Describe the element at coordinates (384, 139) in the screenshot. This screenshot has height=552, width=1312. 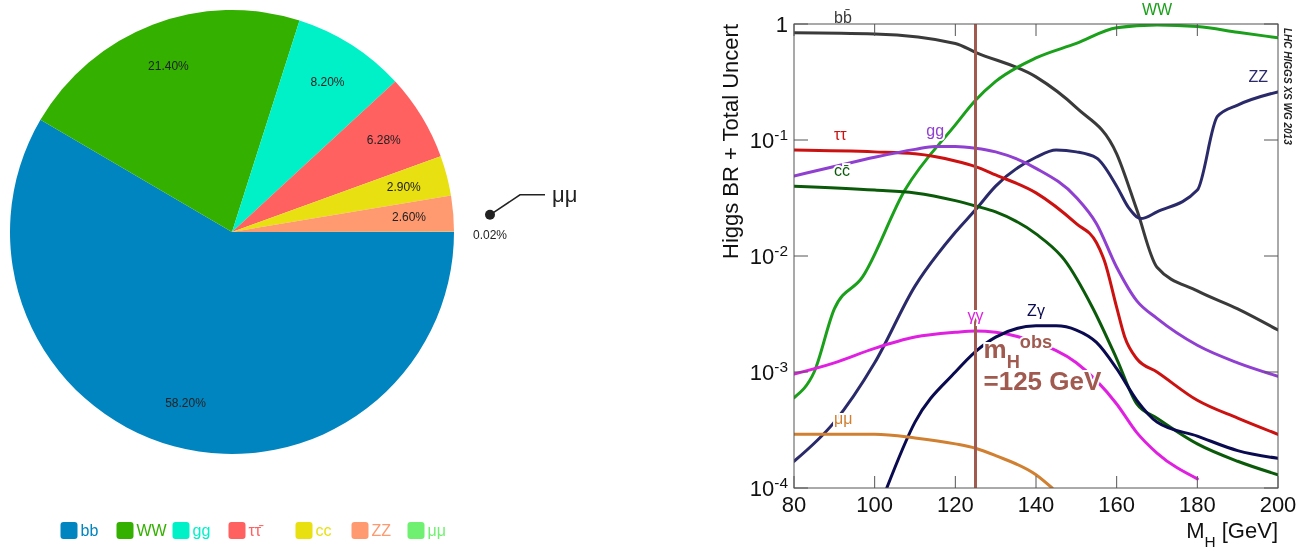
I see `data-label: 6.28%` at that location.